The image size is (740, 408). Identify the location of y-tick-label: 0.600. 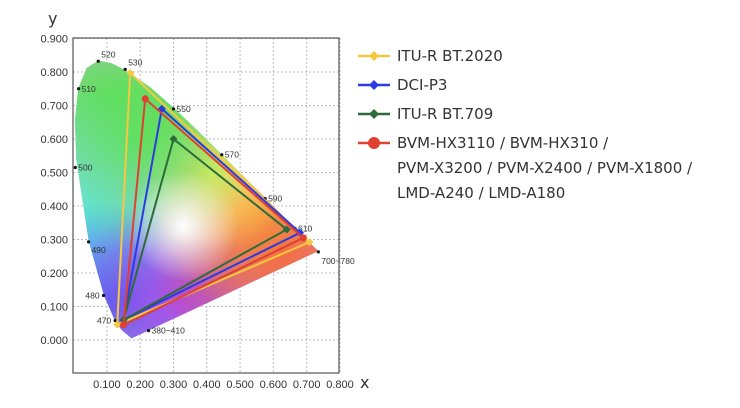
(54, 140).